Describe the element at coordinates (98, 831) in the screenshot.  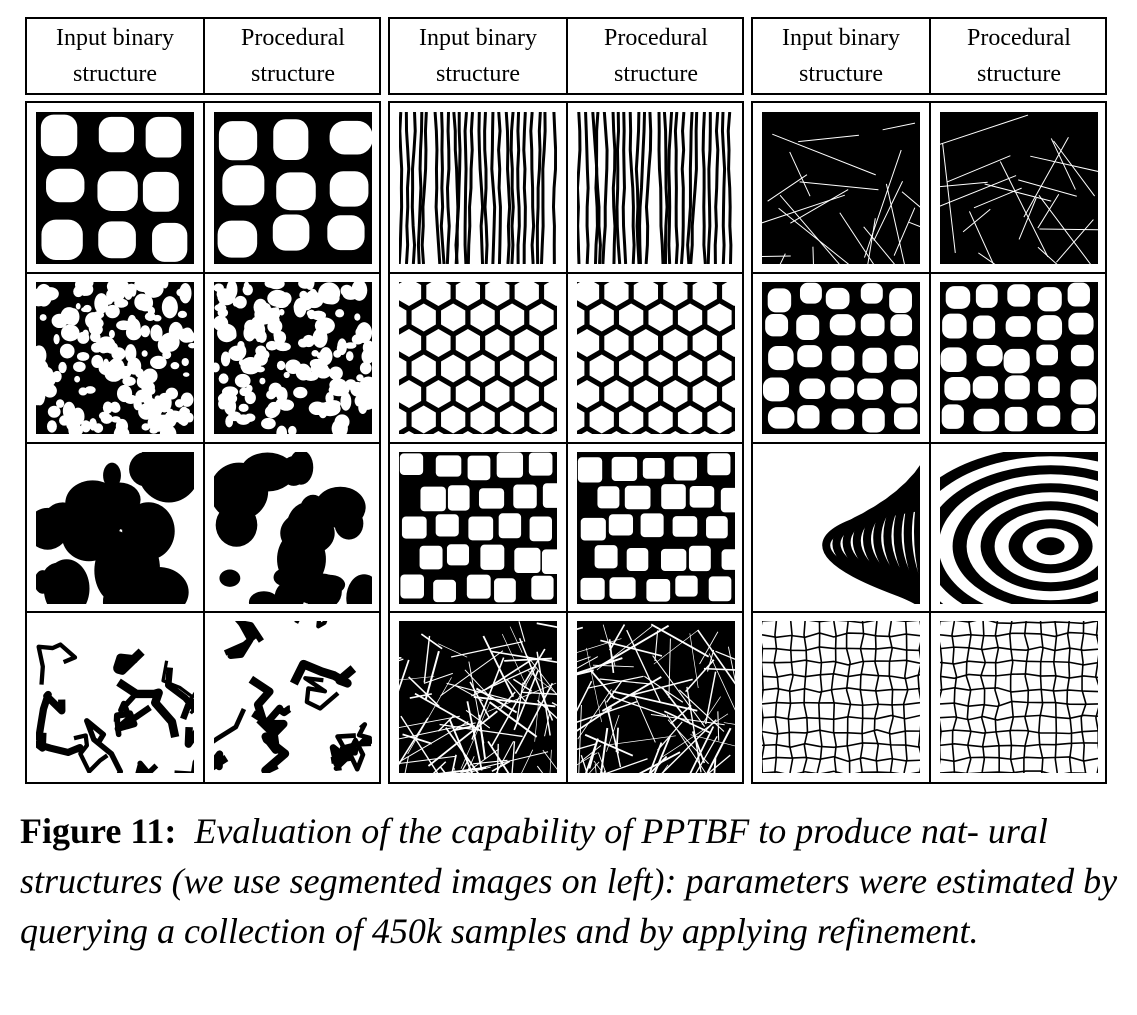
I see `caption-label: Figure 11:` at that location.